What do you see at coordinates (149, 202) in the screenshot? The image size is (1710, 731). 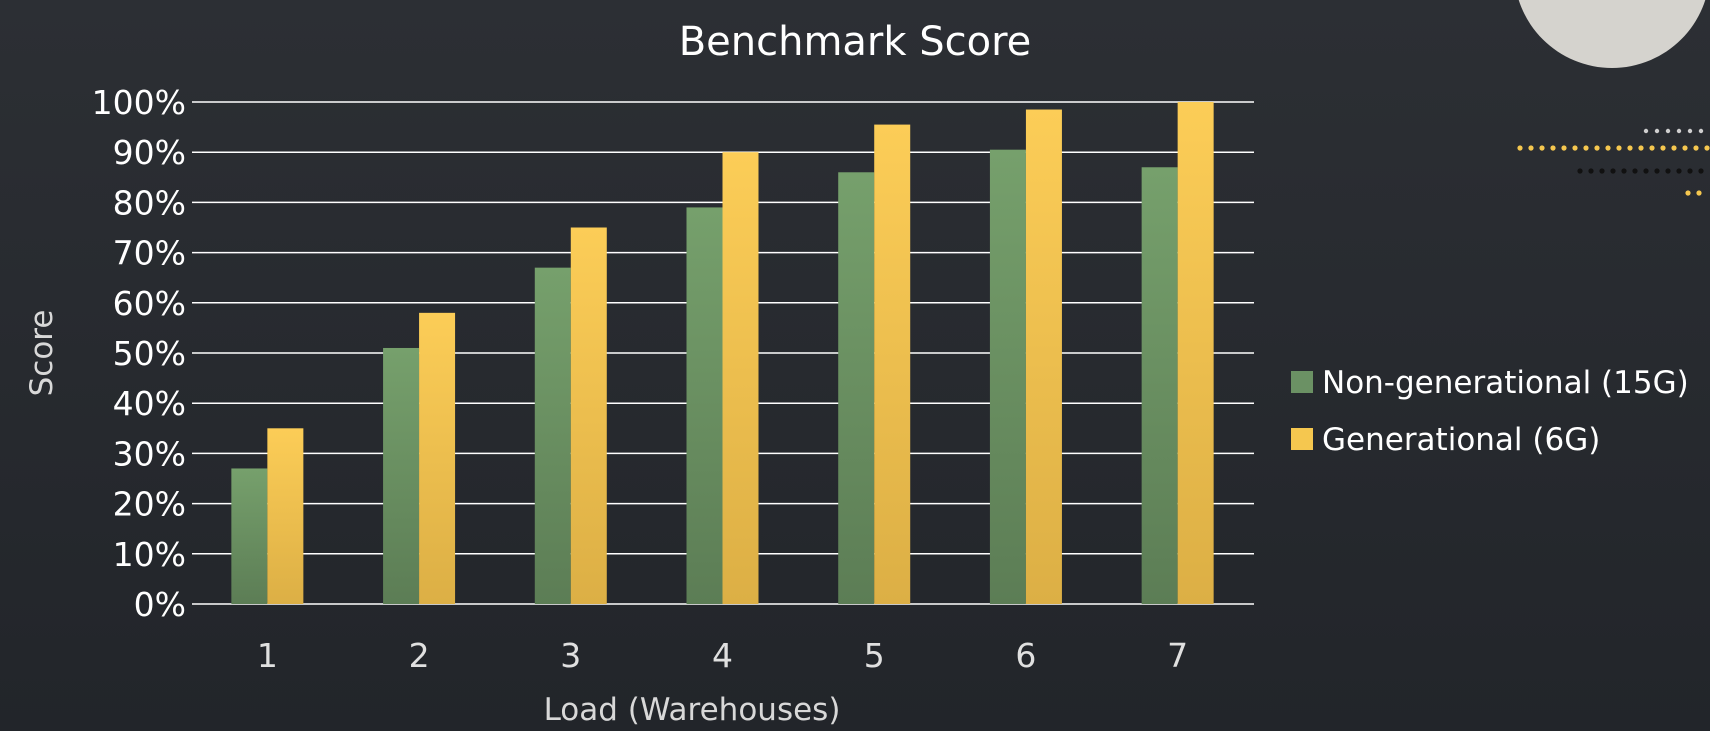 I see `y-tick-label: 80%` at bounding box center [149, 202].